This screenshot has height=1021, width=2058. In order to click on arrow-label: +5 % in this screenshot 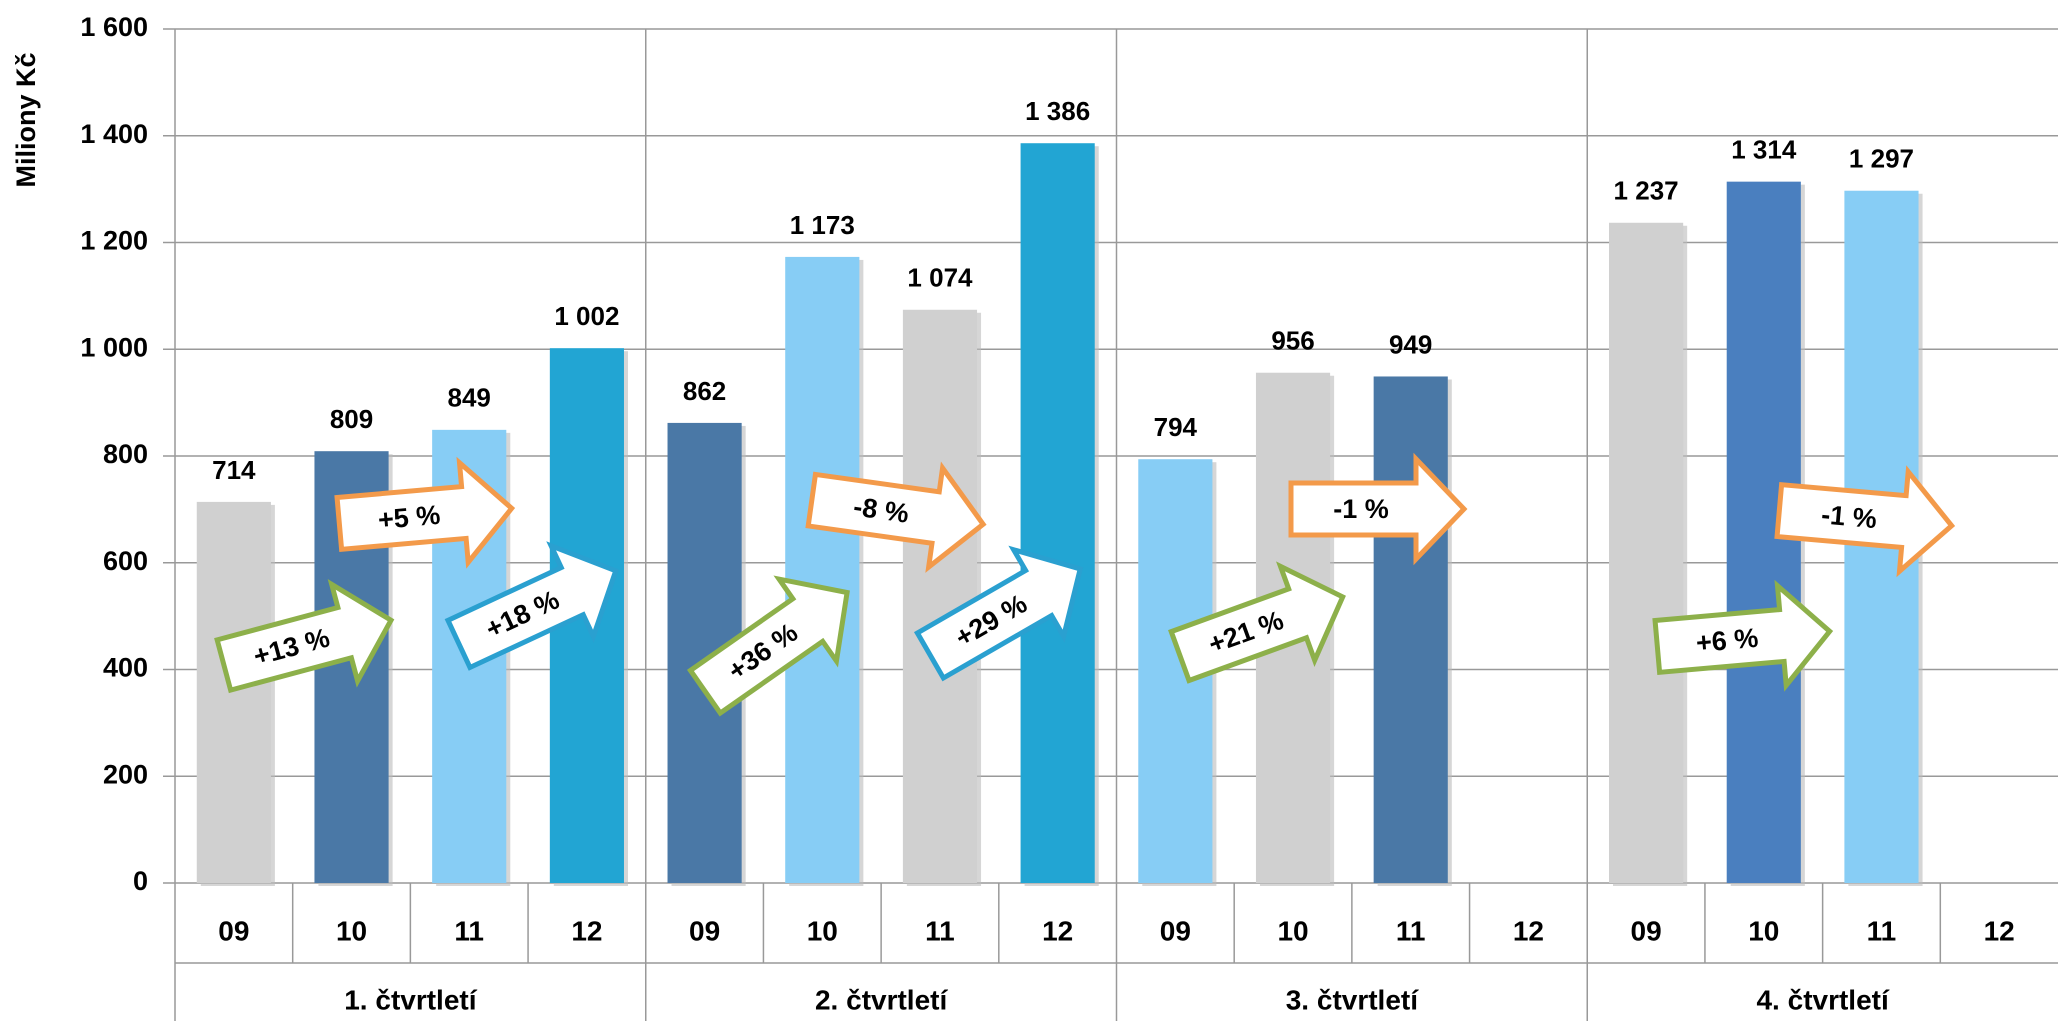, I will do `click(409, 517)`.